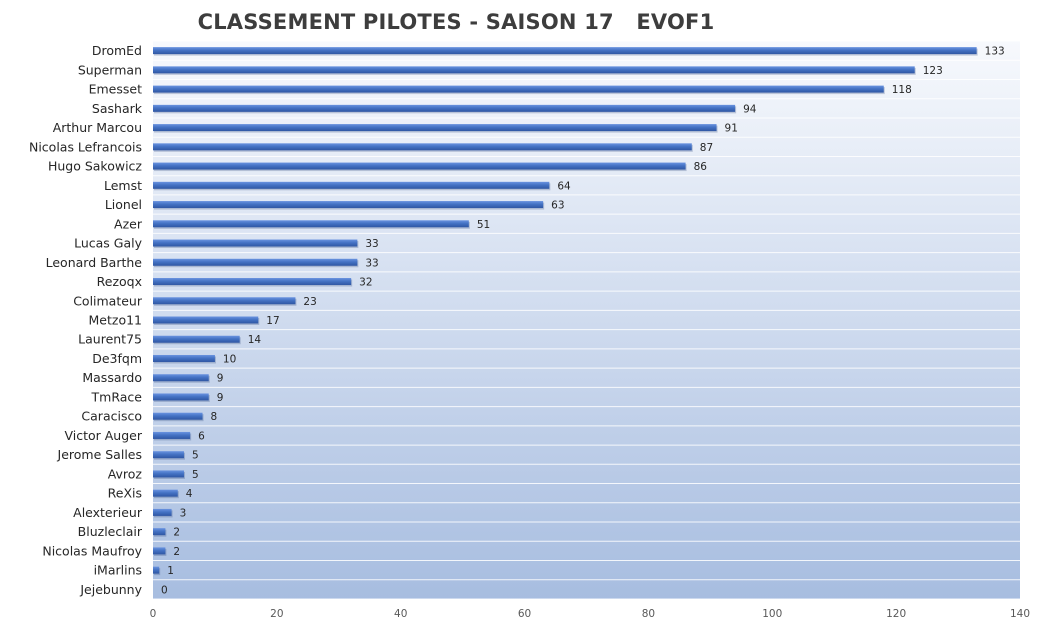  I want to click on data-label: 32, so click(365, 283).